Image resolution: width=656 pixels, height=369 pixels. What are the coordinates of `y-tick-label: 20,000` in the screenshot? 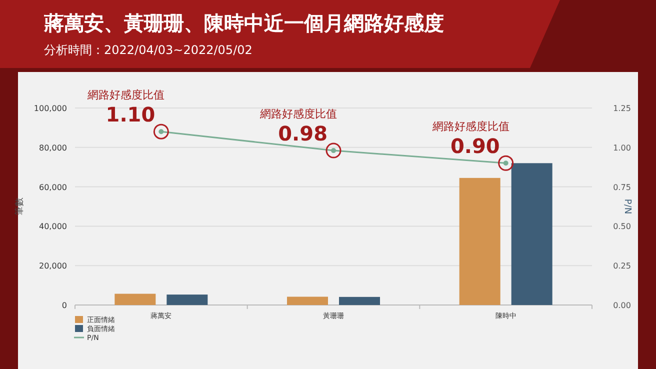 It's located at (53, 266).